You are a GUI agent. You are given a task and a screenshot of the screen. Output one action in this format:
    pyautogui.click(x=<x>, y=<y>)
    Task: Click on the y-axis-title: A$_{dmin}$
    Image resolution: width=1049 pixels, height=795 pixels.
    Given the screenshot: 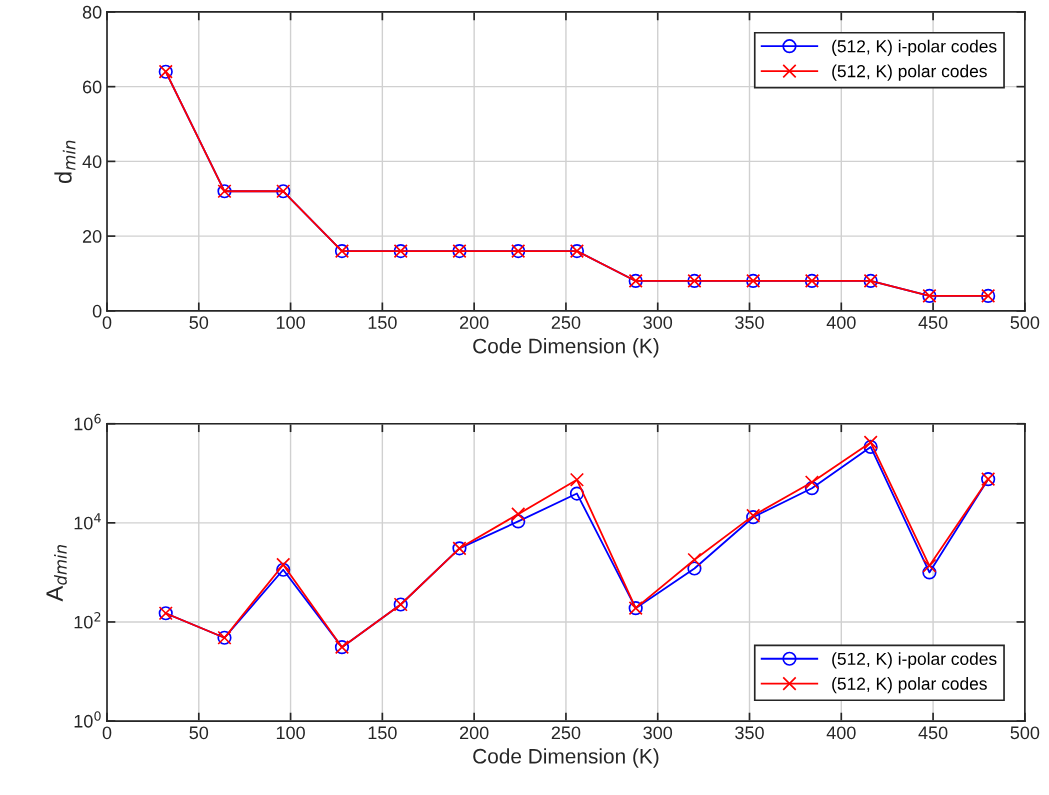 What is the action you would take?
    pyautogui.click(x=56, y=573)
    